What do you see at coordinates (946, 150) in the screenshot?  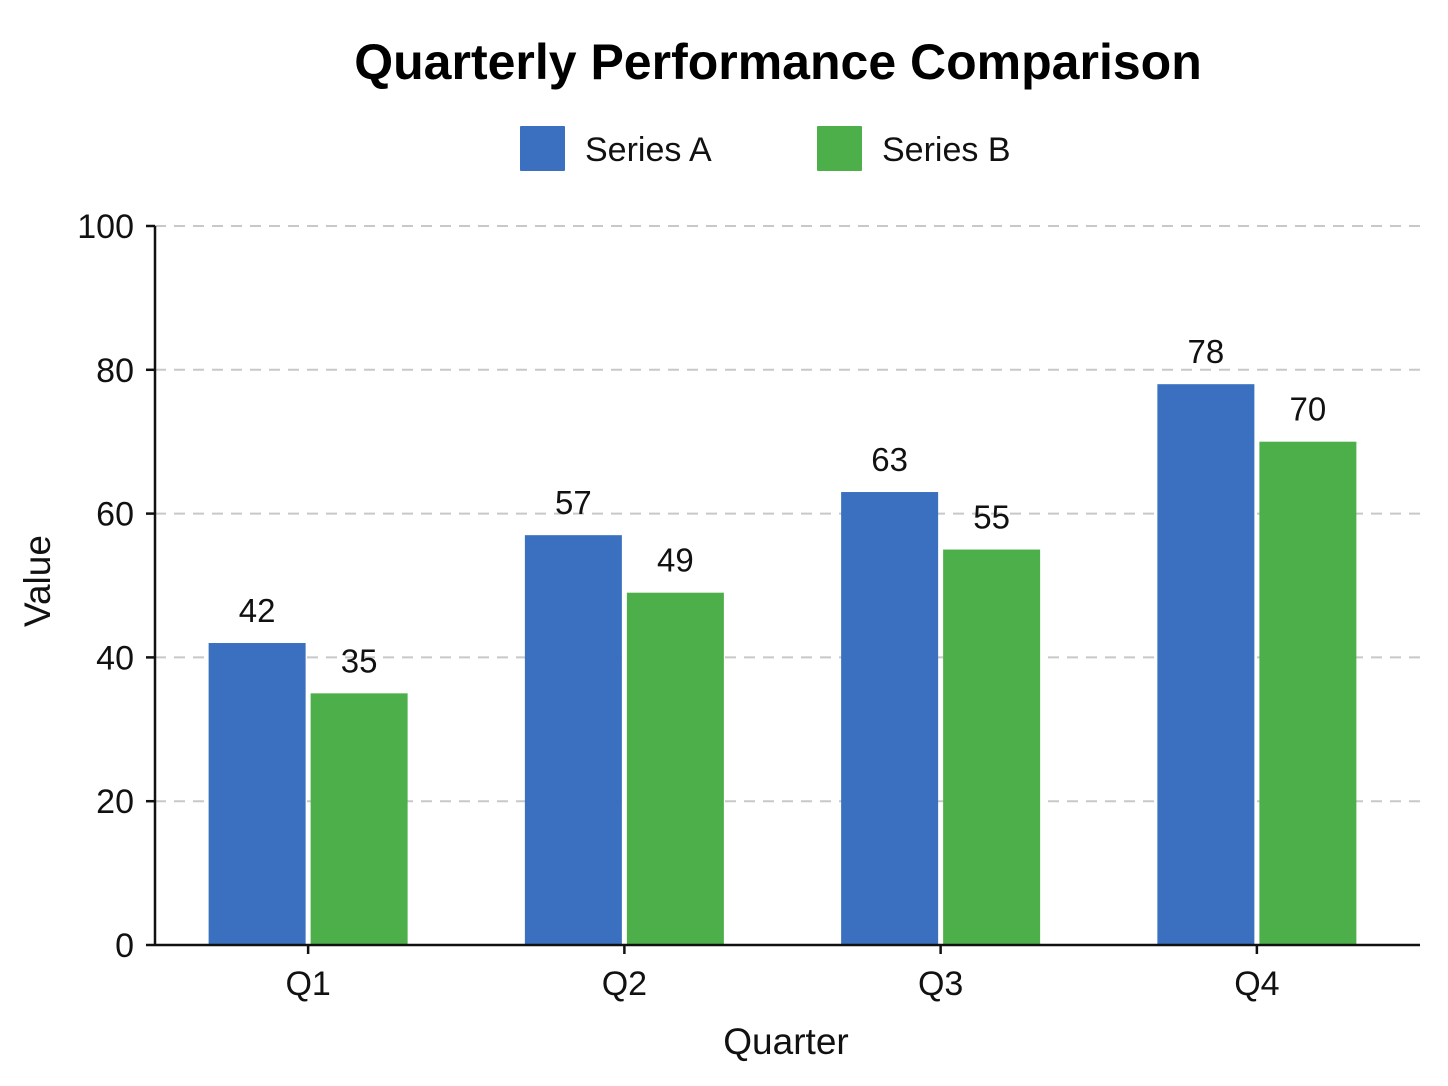 I see `legend-label-series-b: Series B` at bounding box center [946, 150].